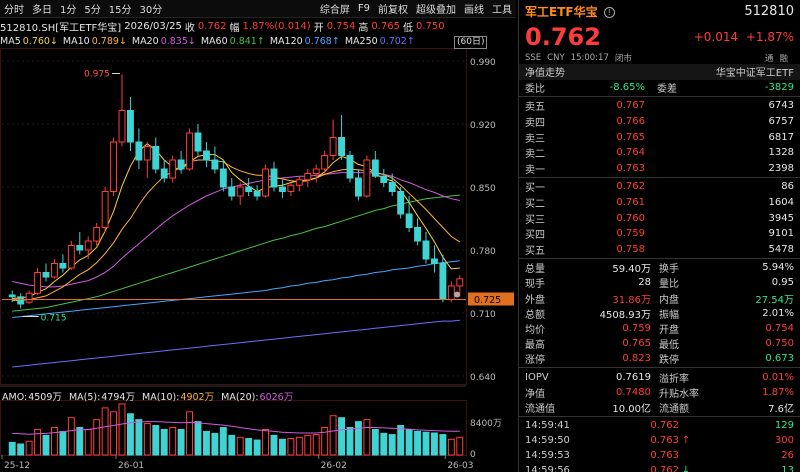  I want to click on y-tick-label: 0.990, so click(483, 63).